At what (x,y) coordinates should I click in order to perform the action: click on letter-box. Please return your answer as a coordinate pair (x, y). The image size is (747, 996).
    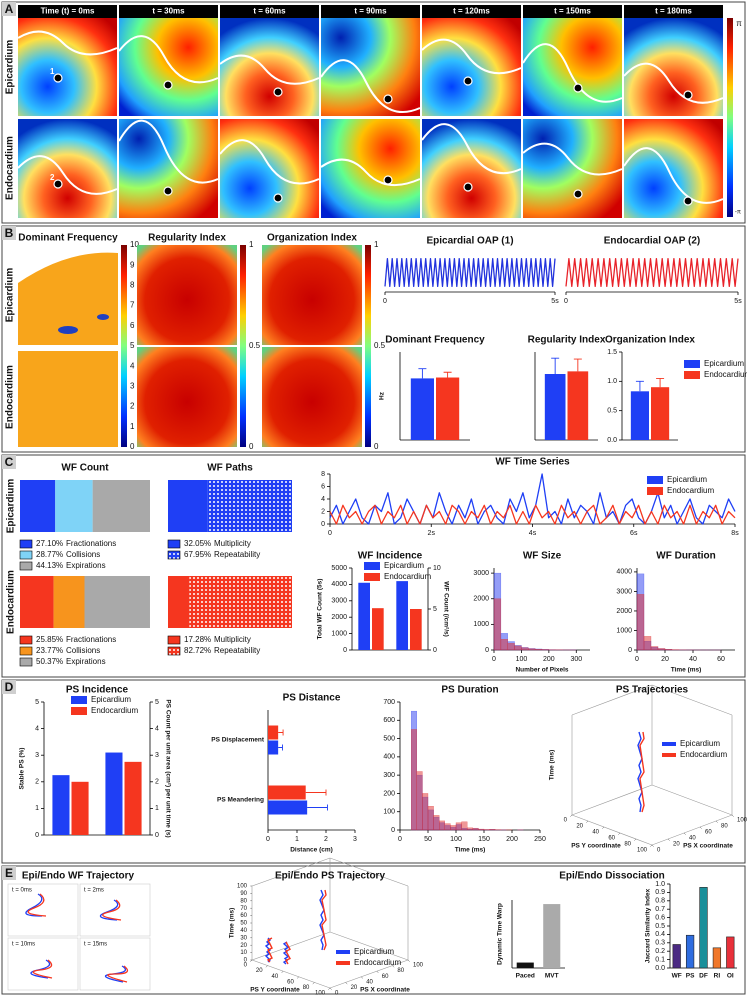
    Looking at the image, I should click on (9, 873).